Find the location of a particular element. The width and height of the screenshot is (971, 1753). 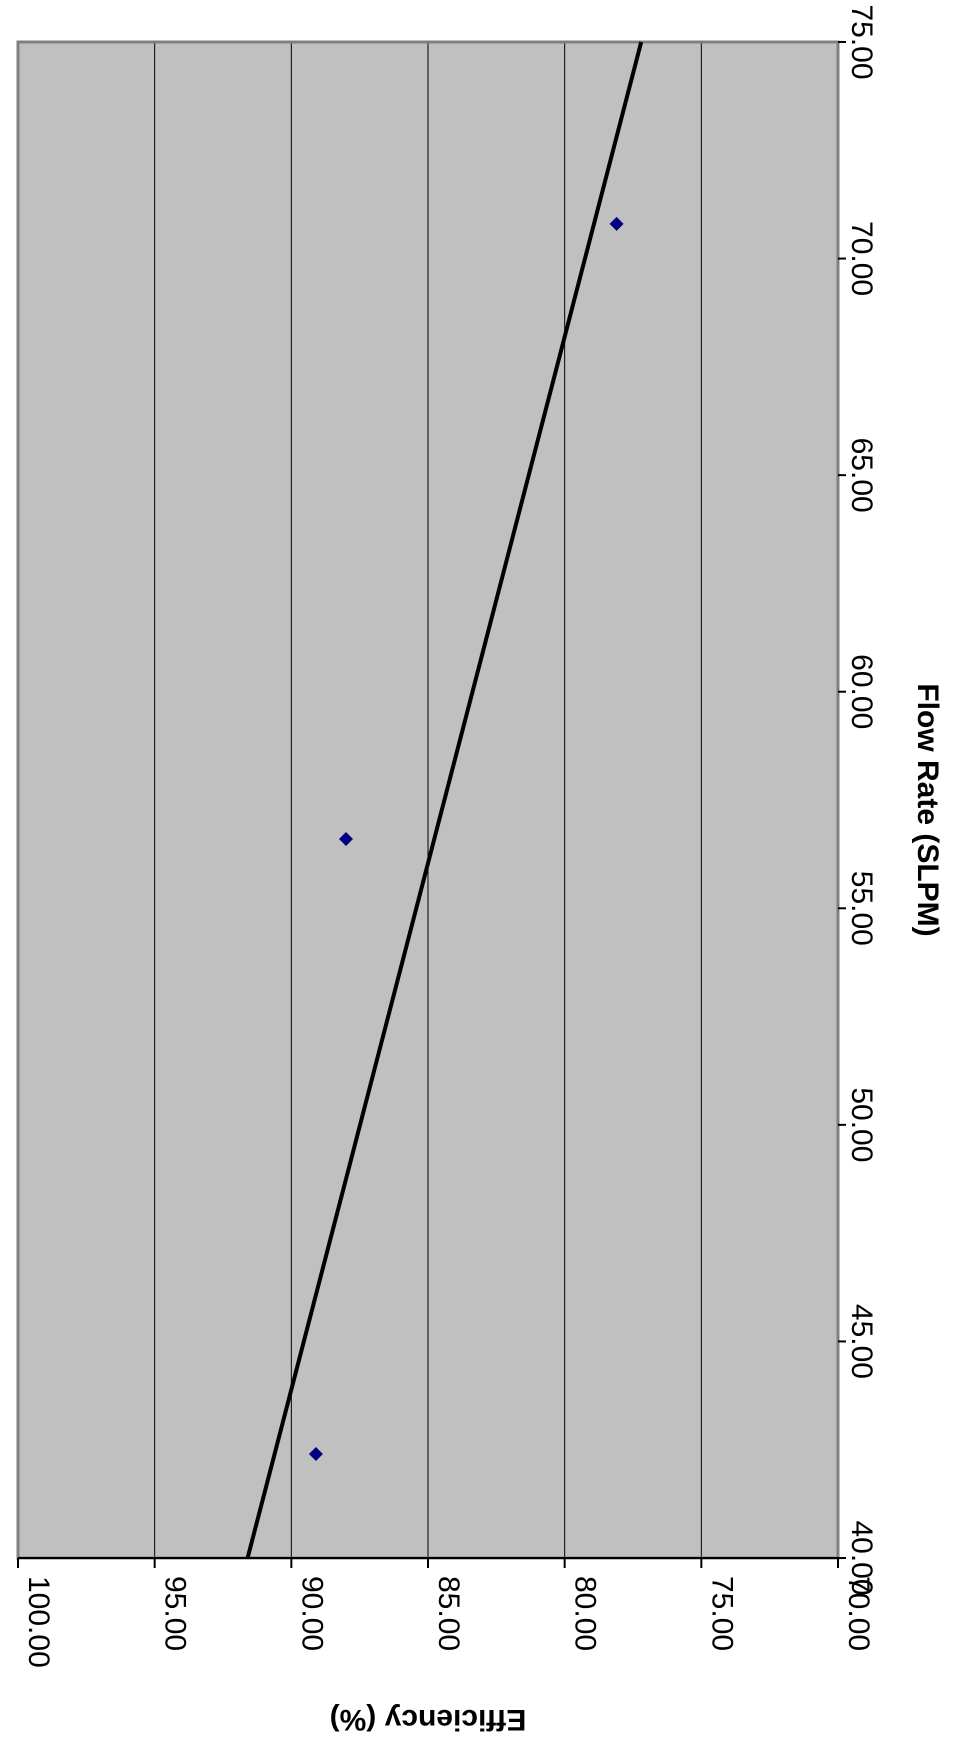

x-axis-ticks: 40.00 45.00 50.00 55.00 60.00 65.00 70.00 75.00 is located at coordinates (858, 800).